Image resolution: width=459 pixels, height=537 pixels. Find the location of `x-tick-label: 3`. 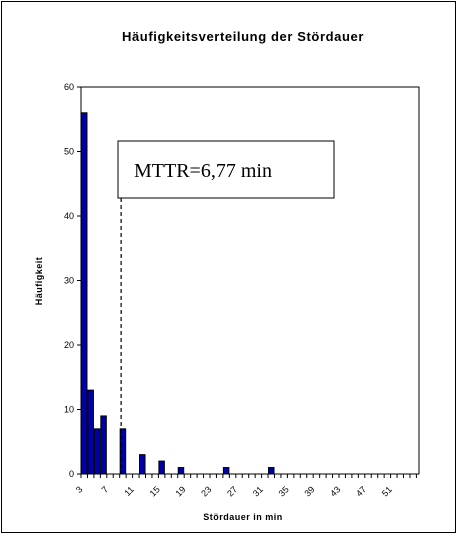

x-tick-label: 3 is located at coordinates (79, 489).